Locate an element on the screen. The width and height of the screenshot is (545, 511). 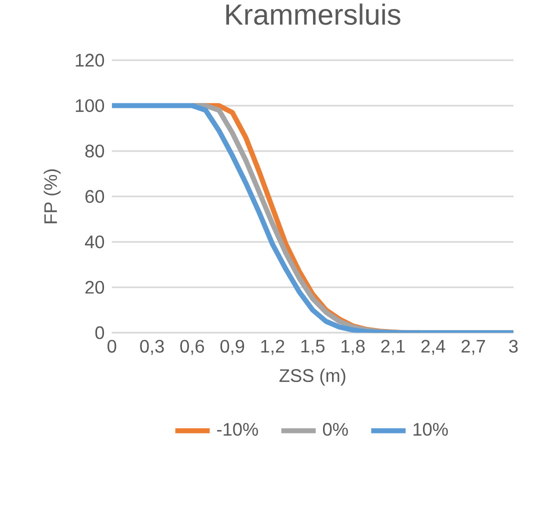
x-tick-label: 1,2 is located at coordinates (272, 348).